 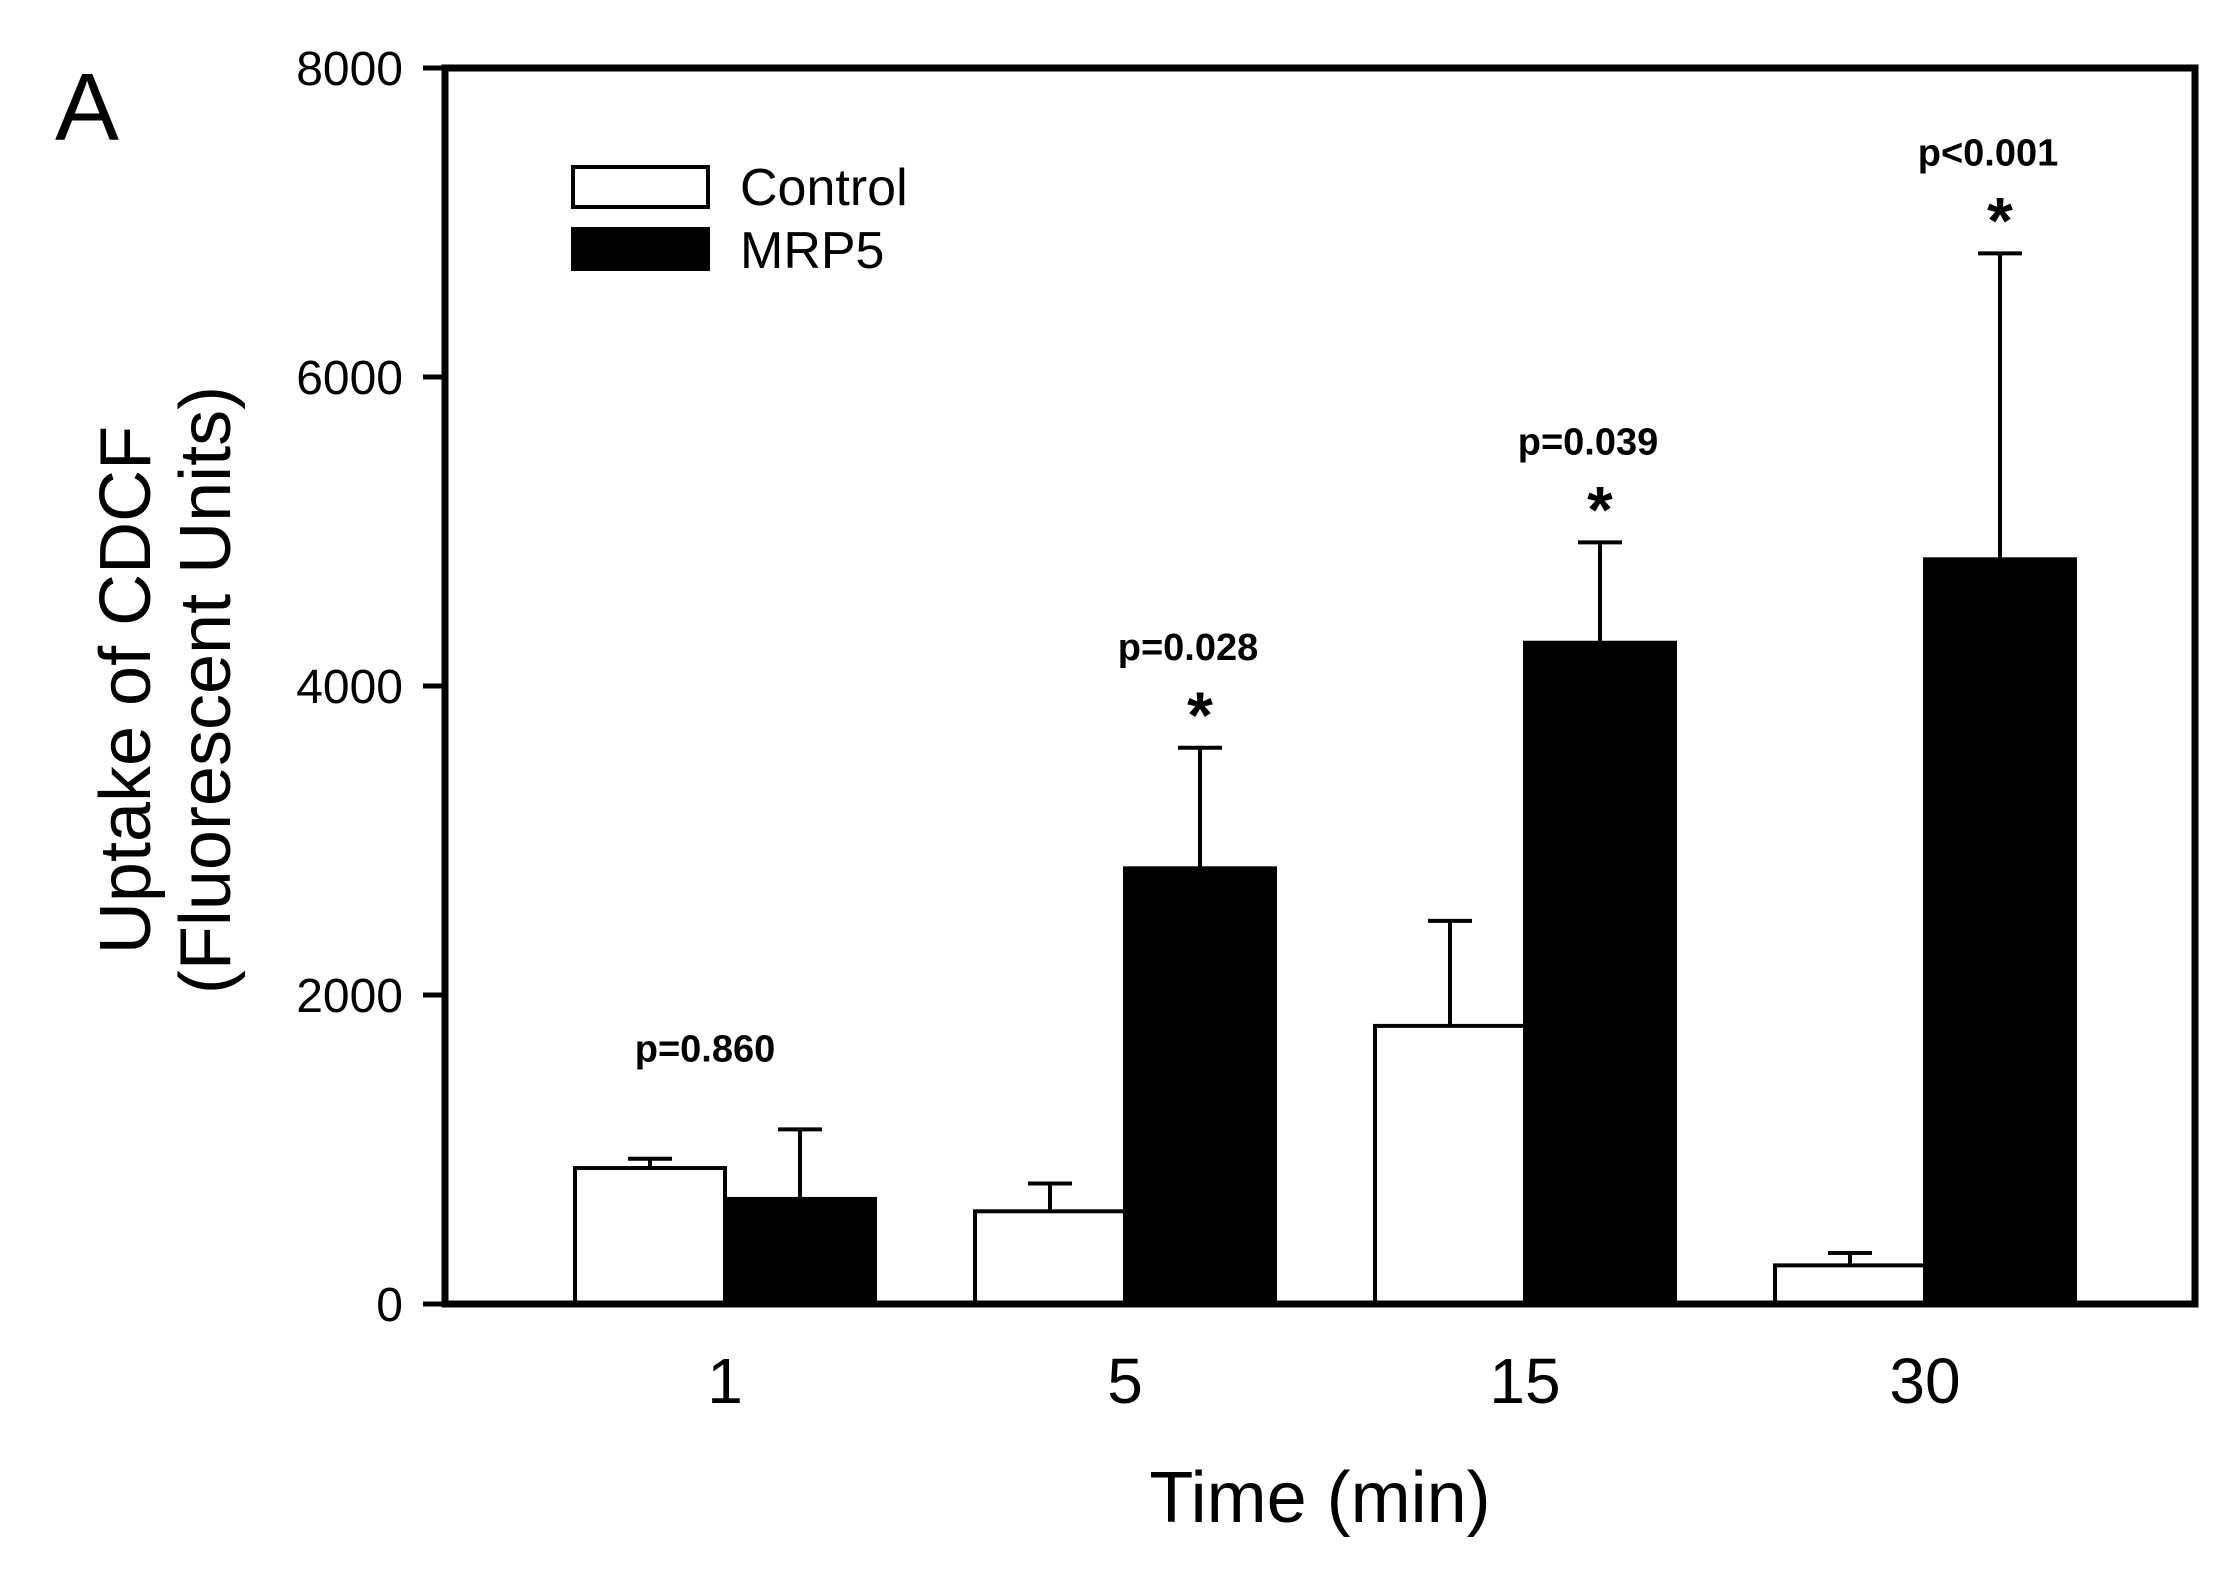 What do you see at coordinates (739, 219) in the screenshot?
I see `legend: Control MRP5` at bounding box center [739, 219].